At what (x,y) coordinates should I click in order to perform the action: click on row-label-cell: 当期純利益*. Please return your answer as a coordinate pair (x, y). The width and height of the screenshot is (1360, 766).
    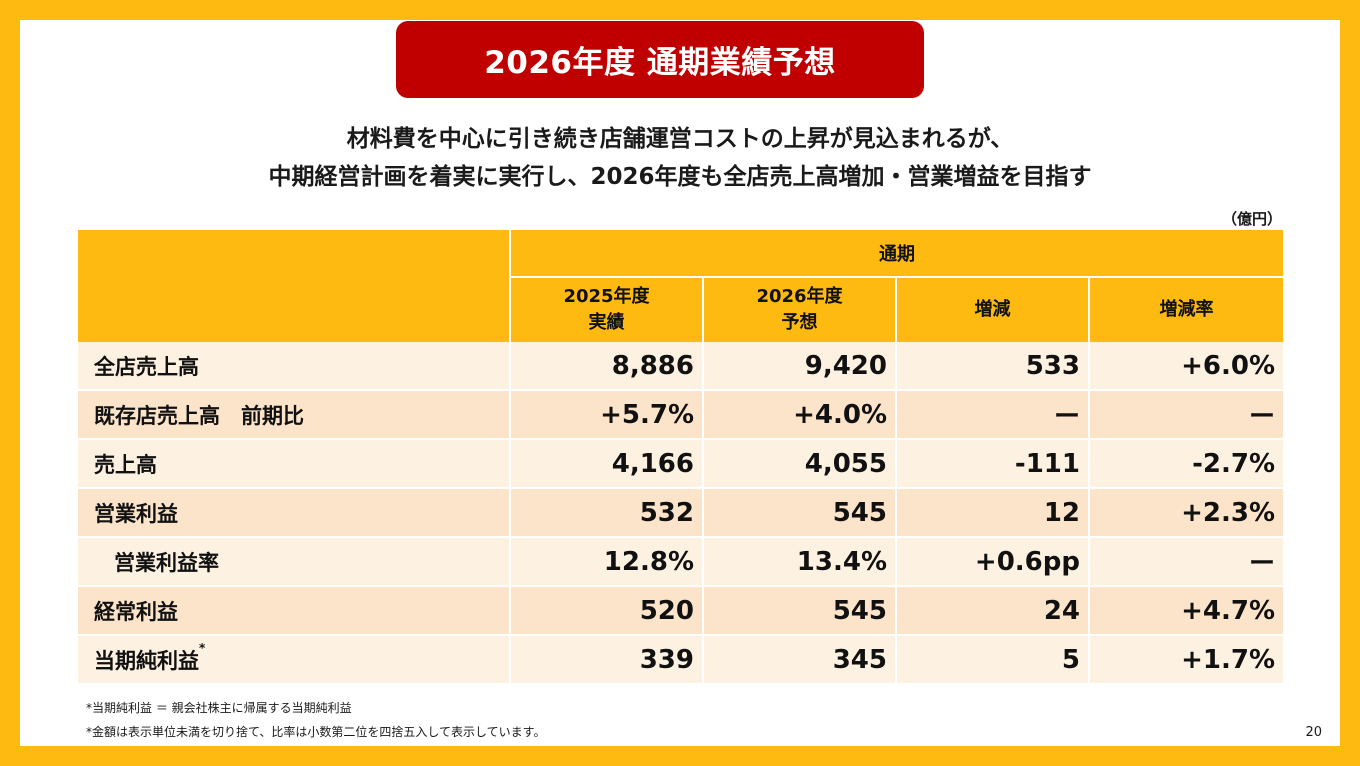
    Looking at the image, I should click on (294, 660).